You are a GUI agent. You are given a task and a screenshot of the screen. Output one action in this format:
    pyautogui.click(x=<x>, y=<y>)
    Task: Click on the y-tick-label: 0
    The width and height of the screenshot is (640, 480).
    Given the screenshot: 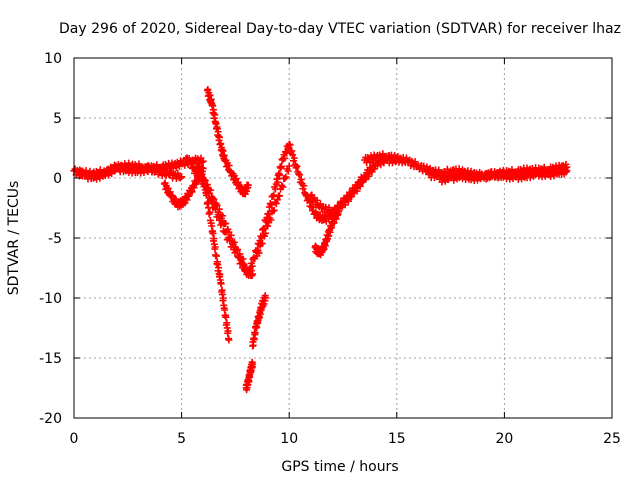 What is the action you would take?
    pyautogui.click(x=57, y=179)
    